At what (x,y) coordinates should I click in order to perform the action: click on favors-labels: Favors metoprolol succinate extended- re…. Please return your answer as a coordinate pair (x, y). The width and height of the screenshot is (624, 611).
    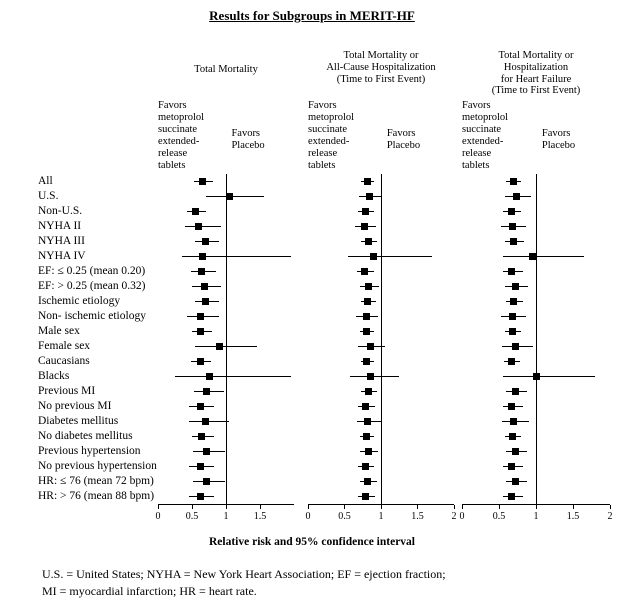
    Looking at the image, I should click on (536, 137).